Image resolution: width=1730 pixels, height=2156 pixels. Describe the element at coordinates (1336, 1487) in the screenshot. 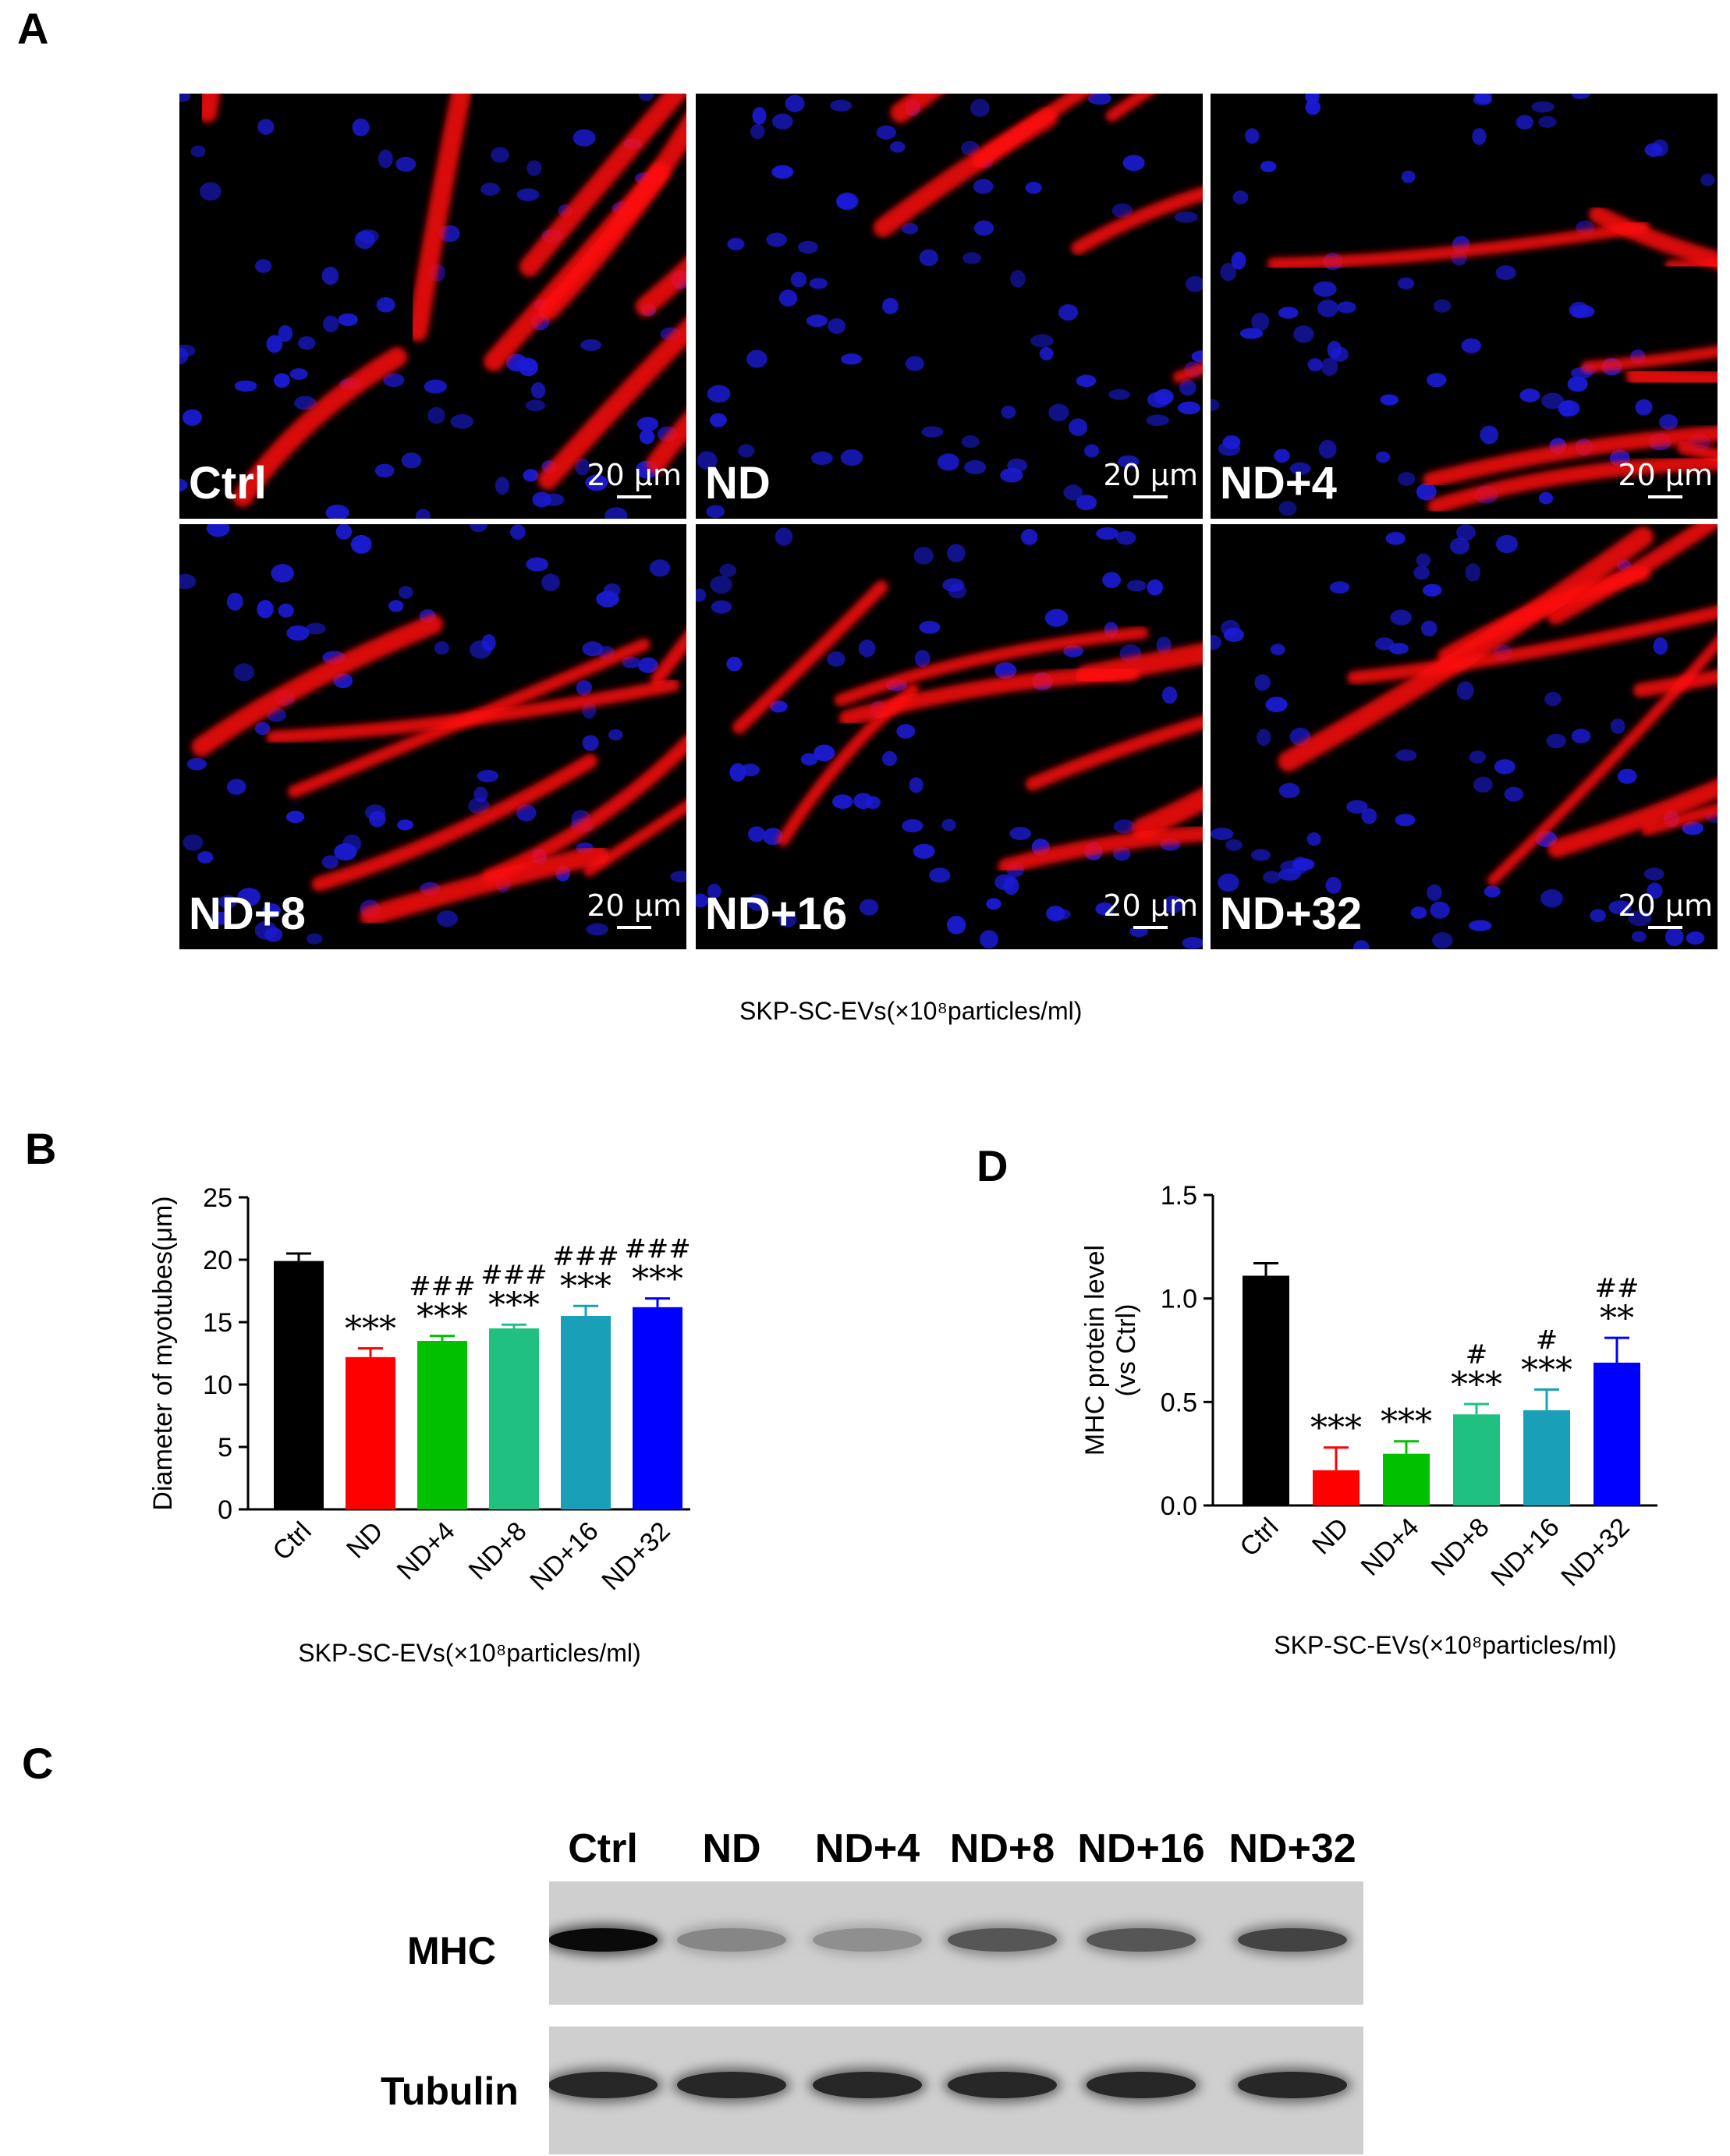

I see `bar-nd` at that location.